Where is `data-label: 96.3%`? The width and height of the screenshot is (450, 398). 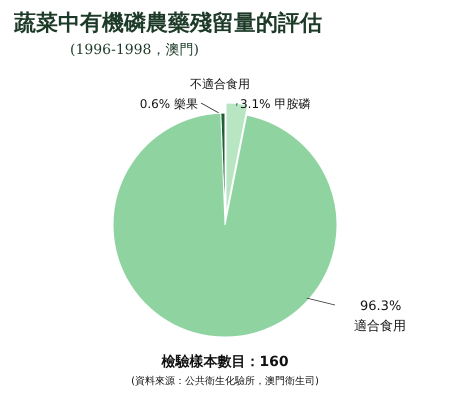 data-label: 96.3% is located at coordinates (381, 306).